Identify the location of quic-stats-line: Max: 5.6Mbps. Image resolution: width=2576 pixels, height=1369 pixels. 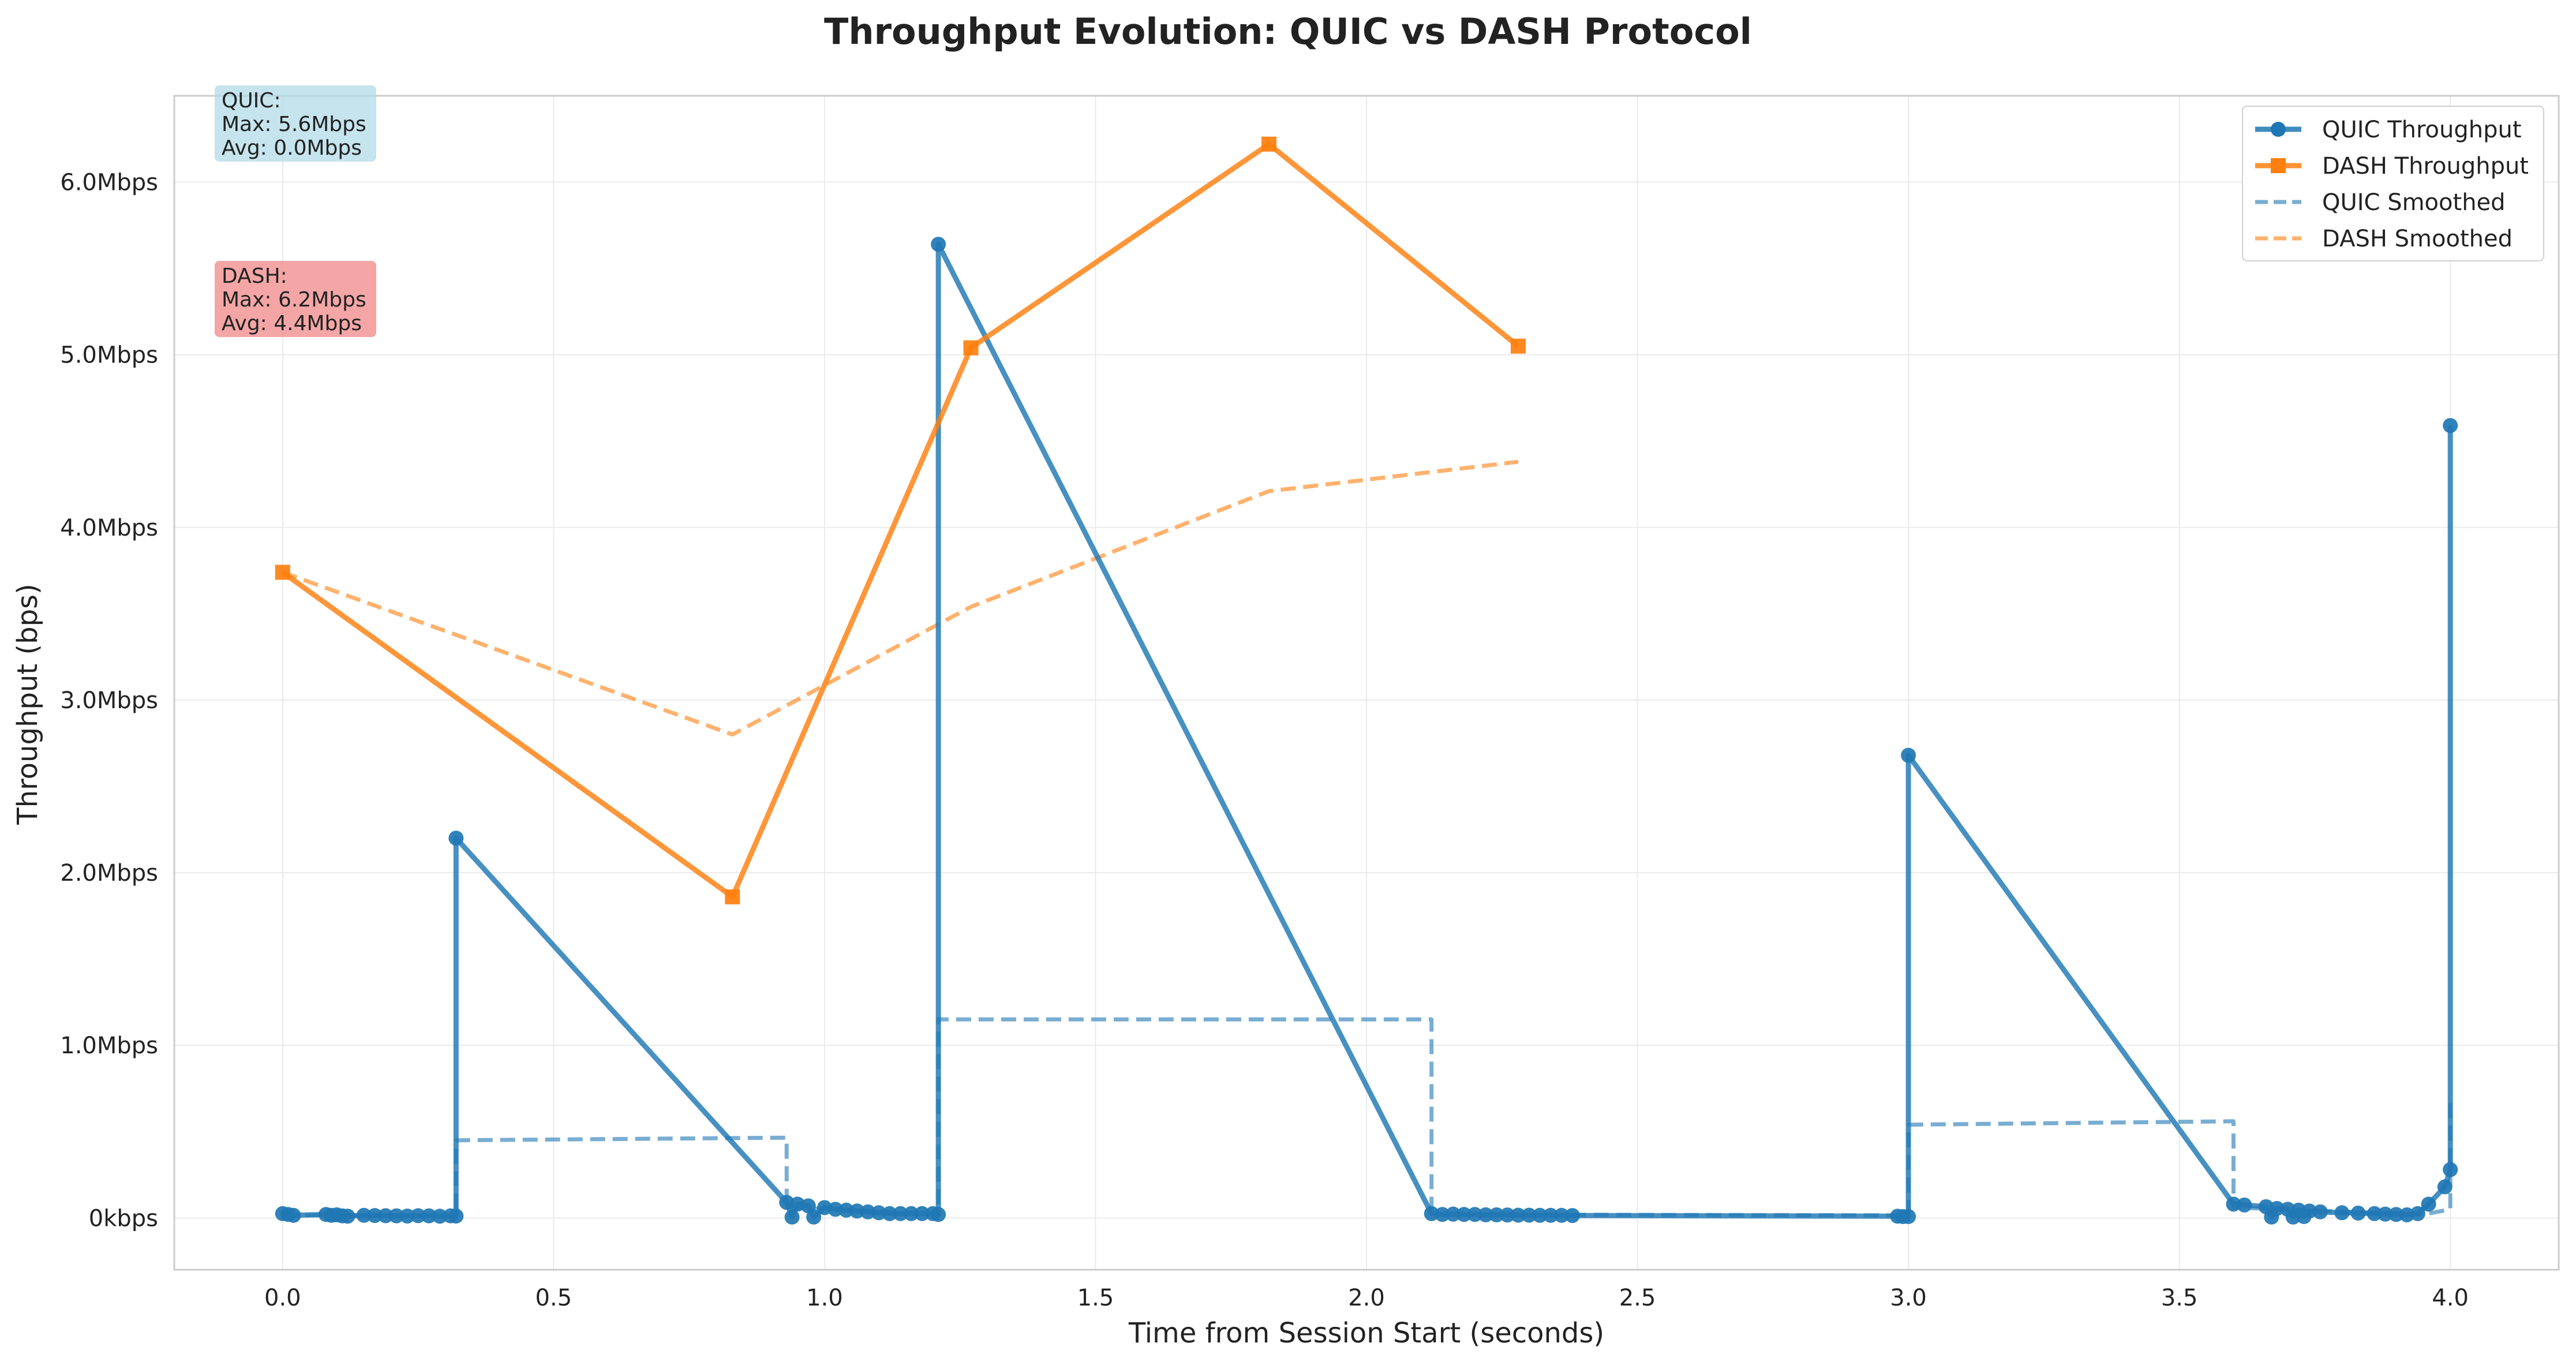
(294, 124).